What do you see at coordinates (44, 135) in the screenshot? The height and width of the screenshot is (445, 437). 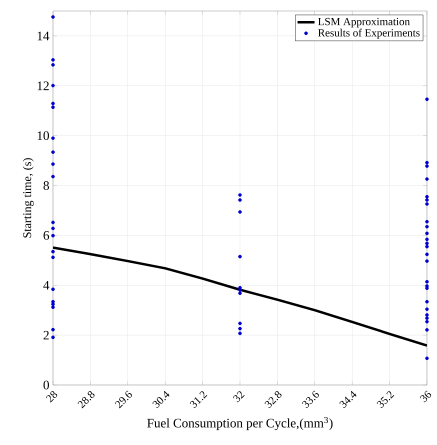 I see `y-tick-label: 10` at bounding box center [44, 135].